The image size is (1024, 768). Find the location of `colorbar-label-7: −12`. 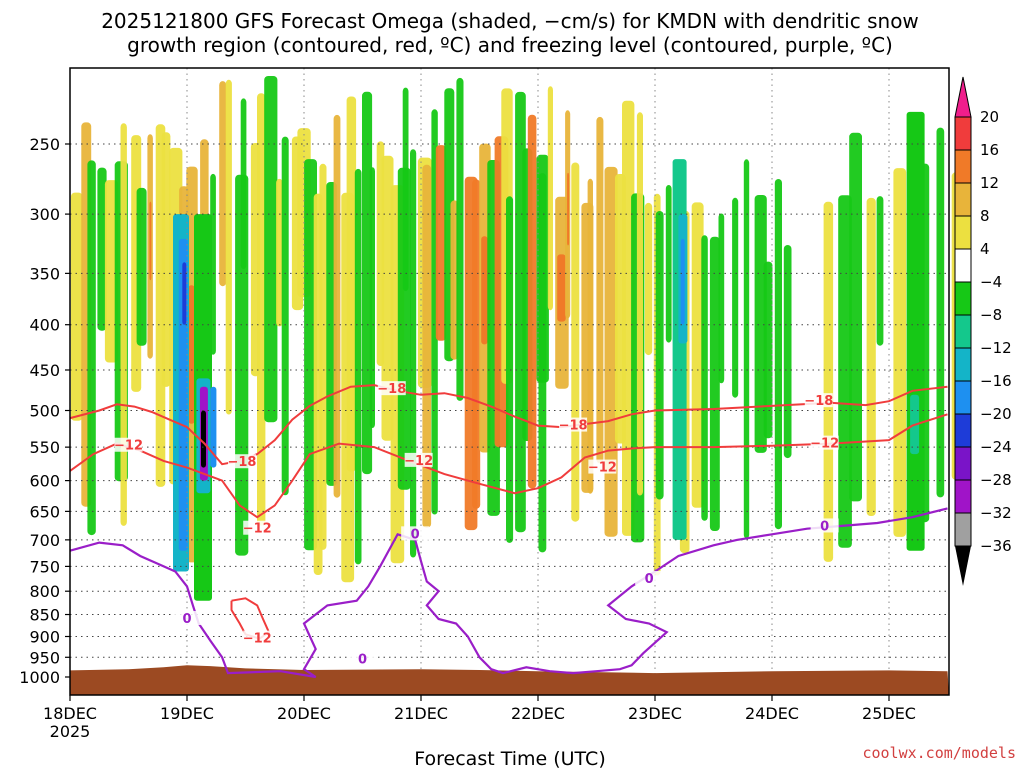

colorbar-label-7: −12 is located at coordinates (996, 348).